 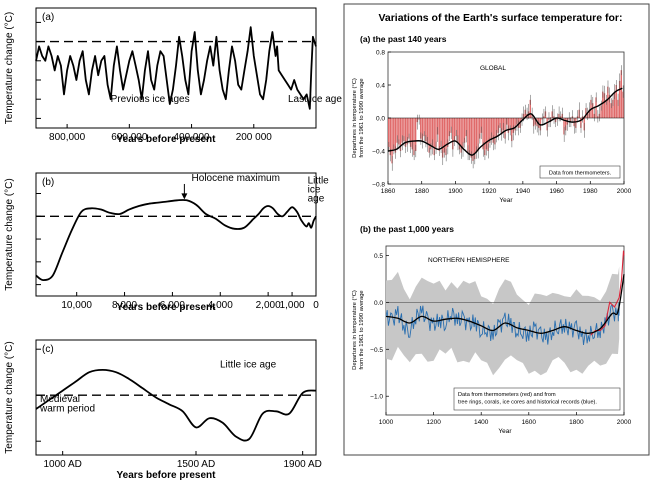 I want to click on x-tick-label: 200 000, so click(x=254, y=137).